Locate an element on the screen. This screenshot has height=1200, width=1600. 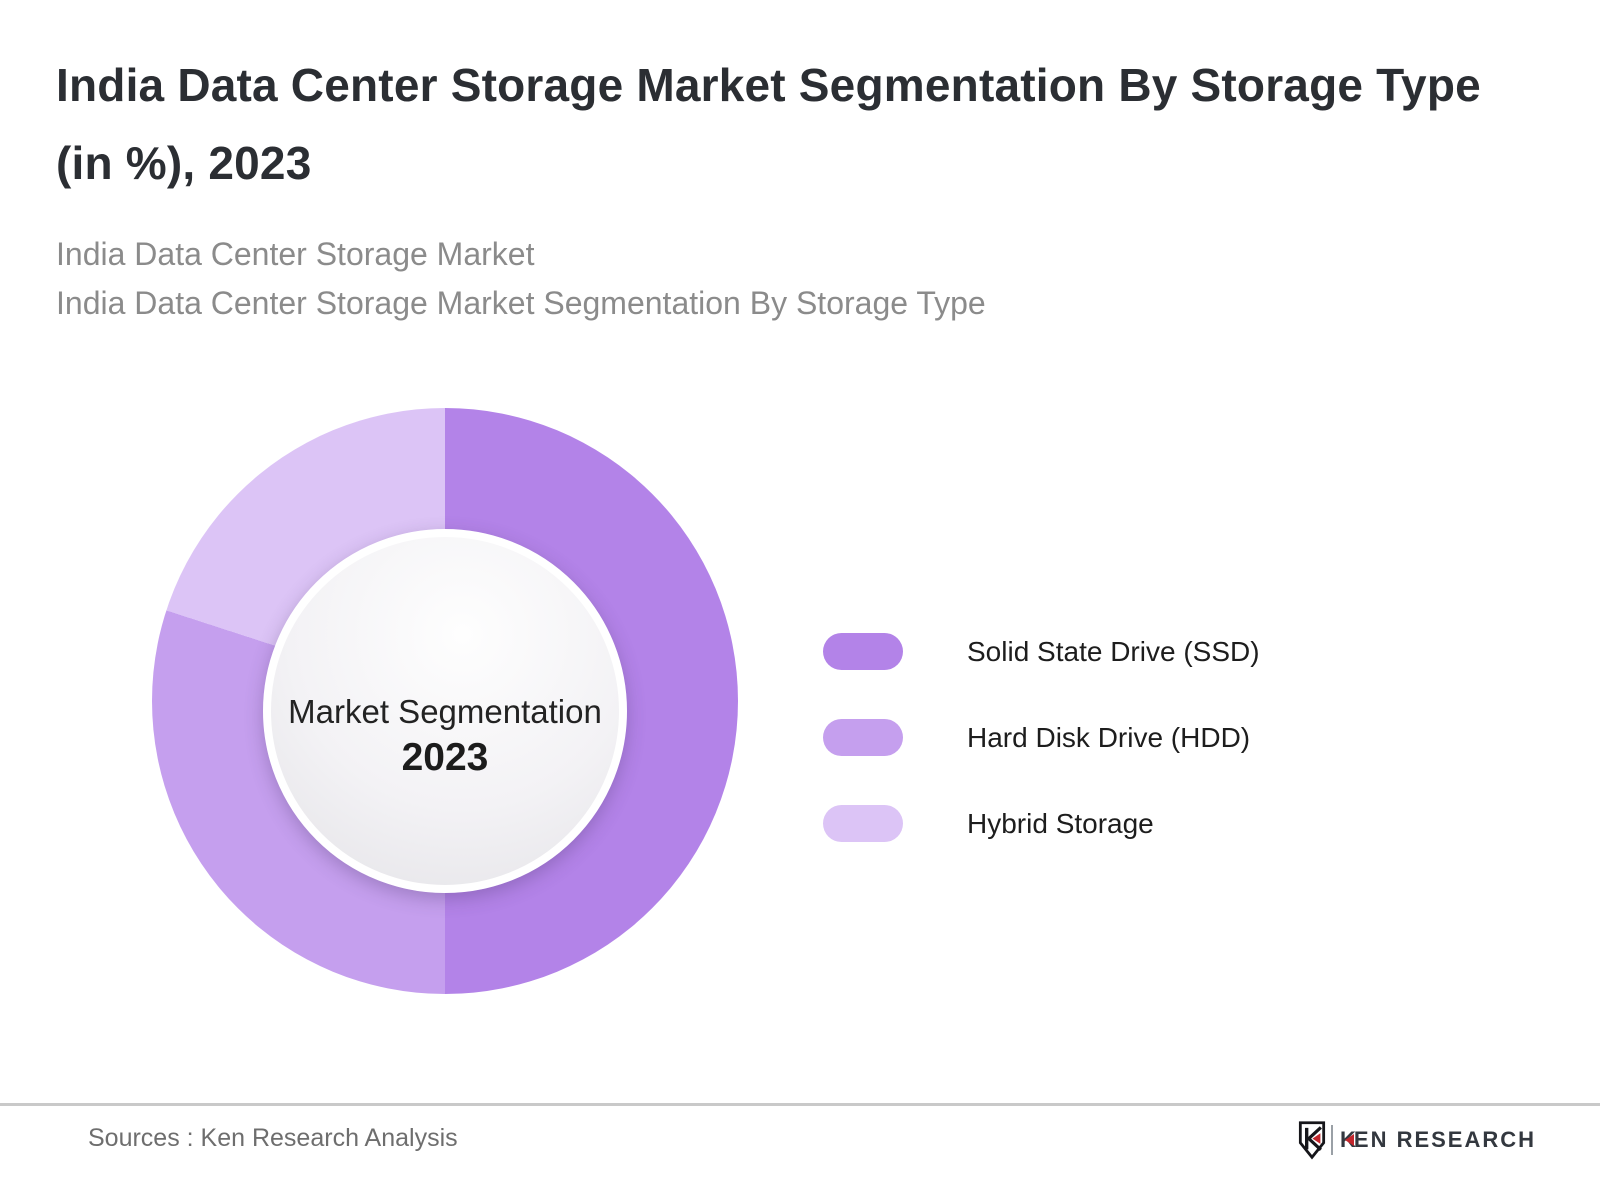
donut-center-circle: Market Segmentation 2023 is located at coordinates (445, 711).